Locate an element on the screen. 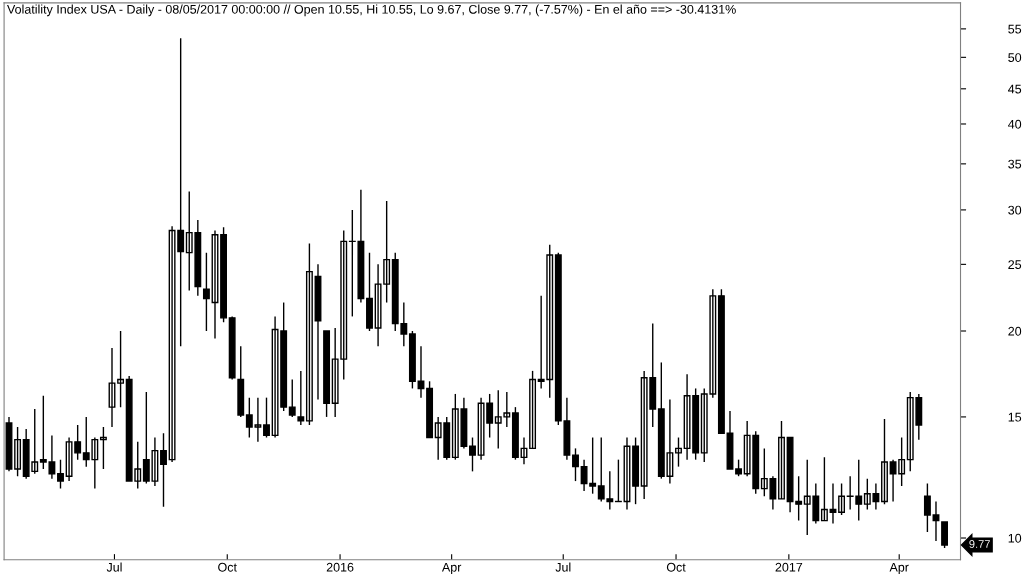  x-tick-label: 2017 is located at coordinates (789, 567).